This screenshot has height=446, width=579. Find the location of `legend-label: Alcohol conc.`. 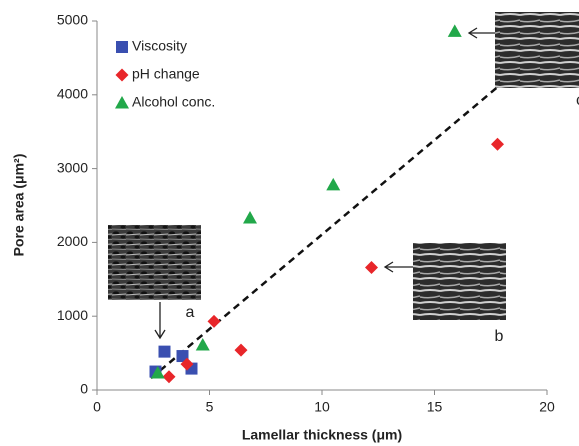

legend-label: Alcohol conc. is located at coordinates (173, 102).